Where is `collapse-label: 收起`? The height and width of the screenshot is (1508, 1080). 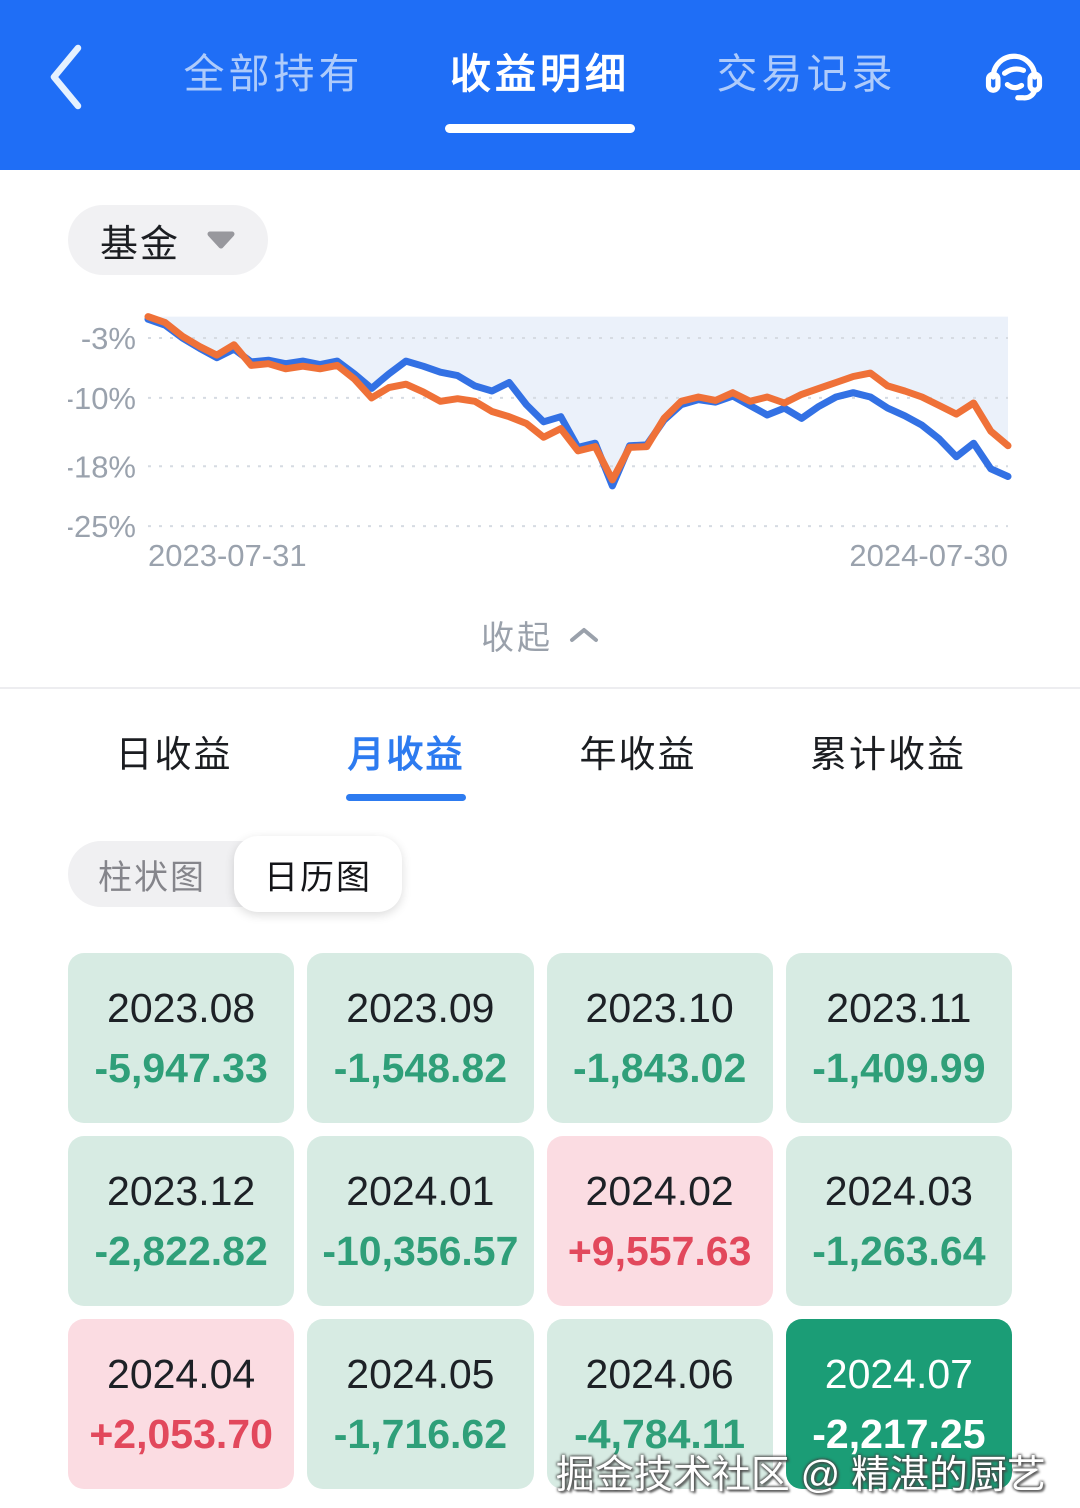
collapse-label: 收起 is located at coordinates (517, 637).